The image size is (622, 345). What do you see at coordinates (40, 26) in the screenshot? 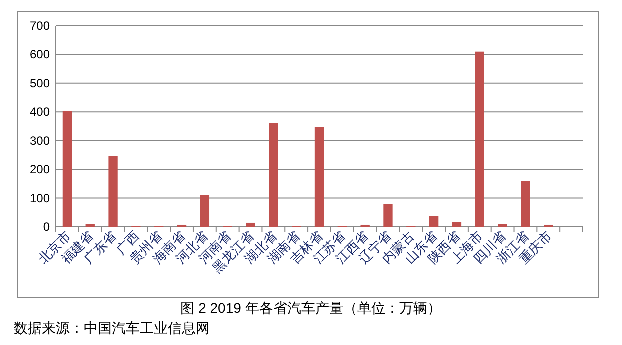
I see `y-tick-label: 700` at bounding box center [40, 26].